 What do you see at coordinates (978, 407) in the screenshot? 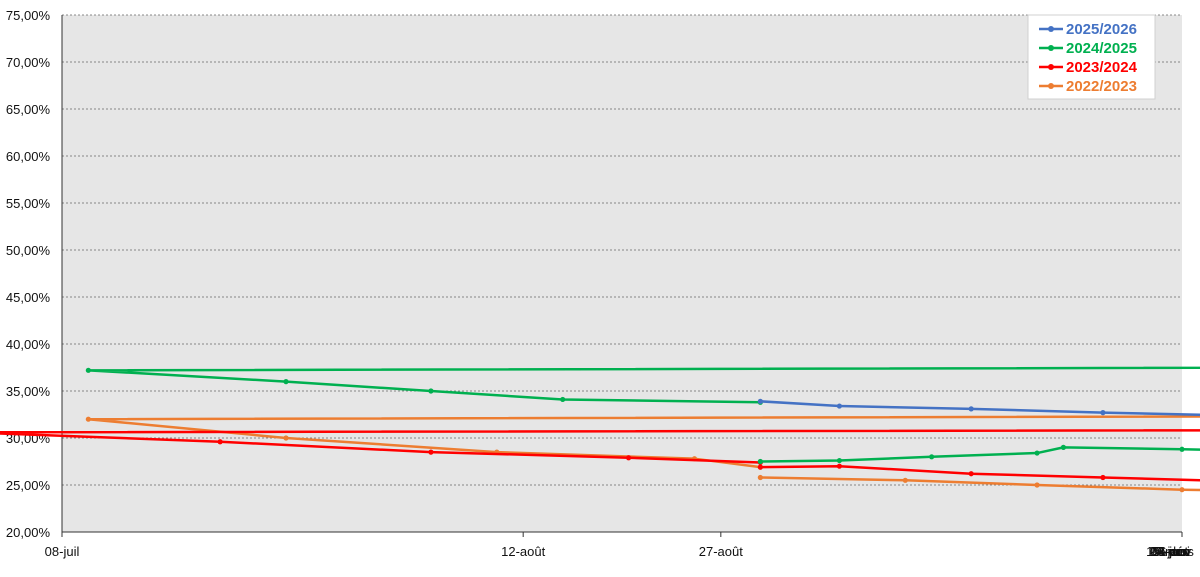
I see `series-2025-2026` at bounding box center [978, 407].